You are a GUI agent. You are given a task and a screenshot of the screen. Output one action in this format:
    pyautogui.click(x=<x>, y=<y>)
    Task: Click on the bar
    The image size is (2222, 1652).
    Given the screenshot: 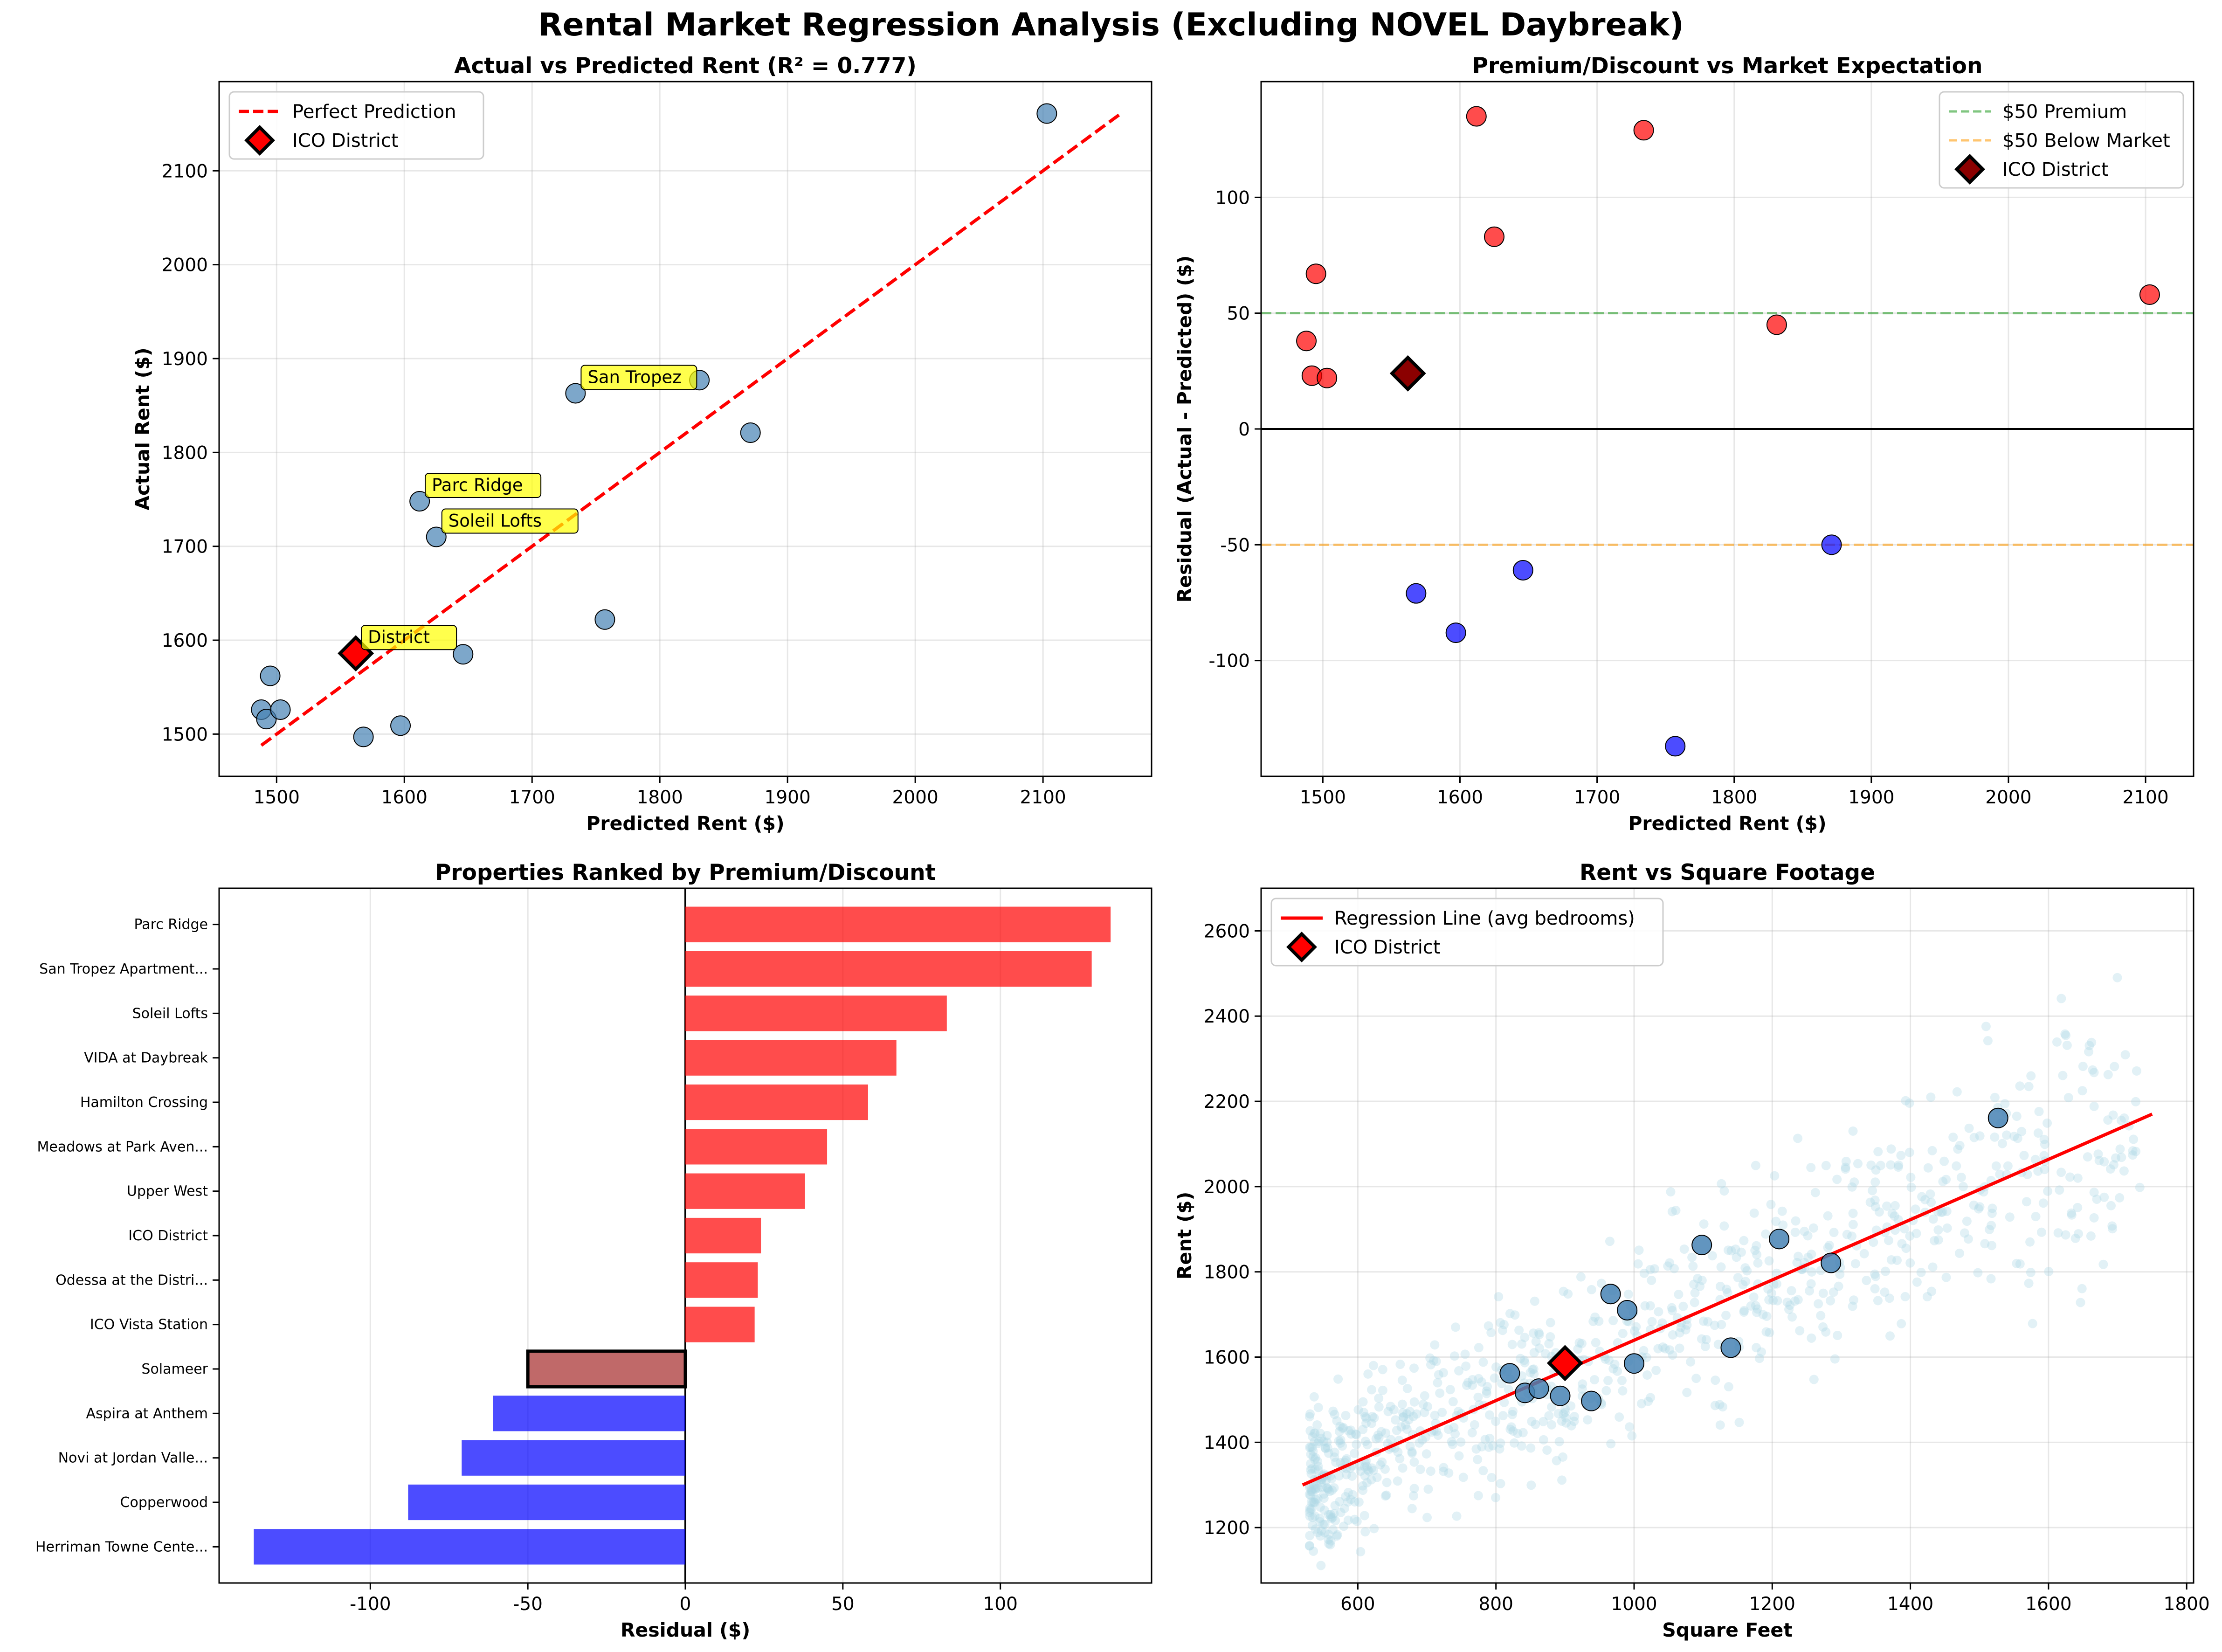 What is the action you would take?
    pyautogui.click(x=573, y=1458)
    